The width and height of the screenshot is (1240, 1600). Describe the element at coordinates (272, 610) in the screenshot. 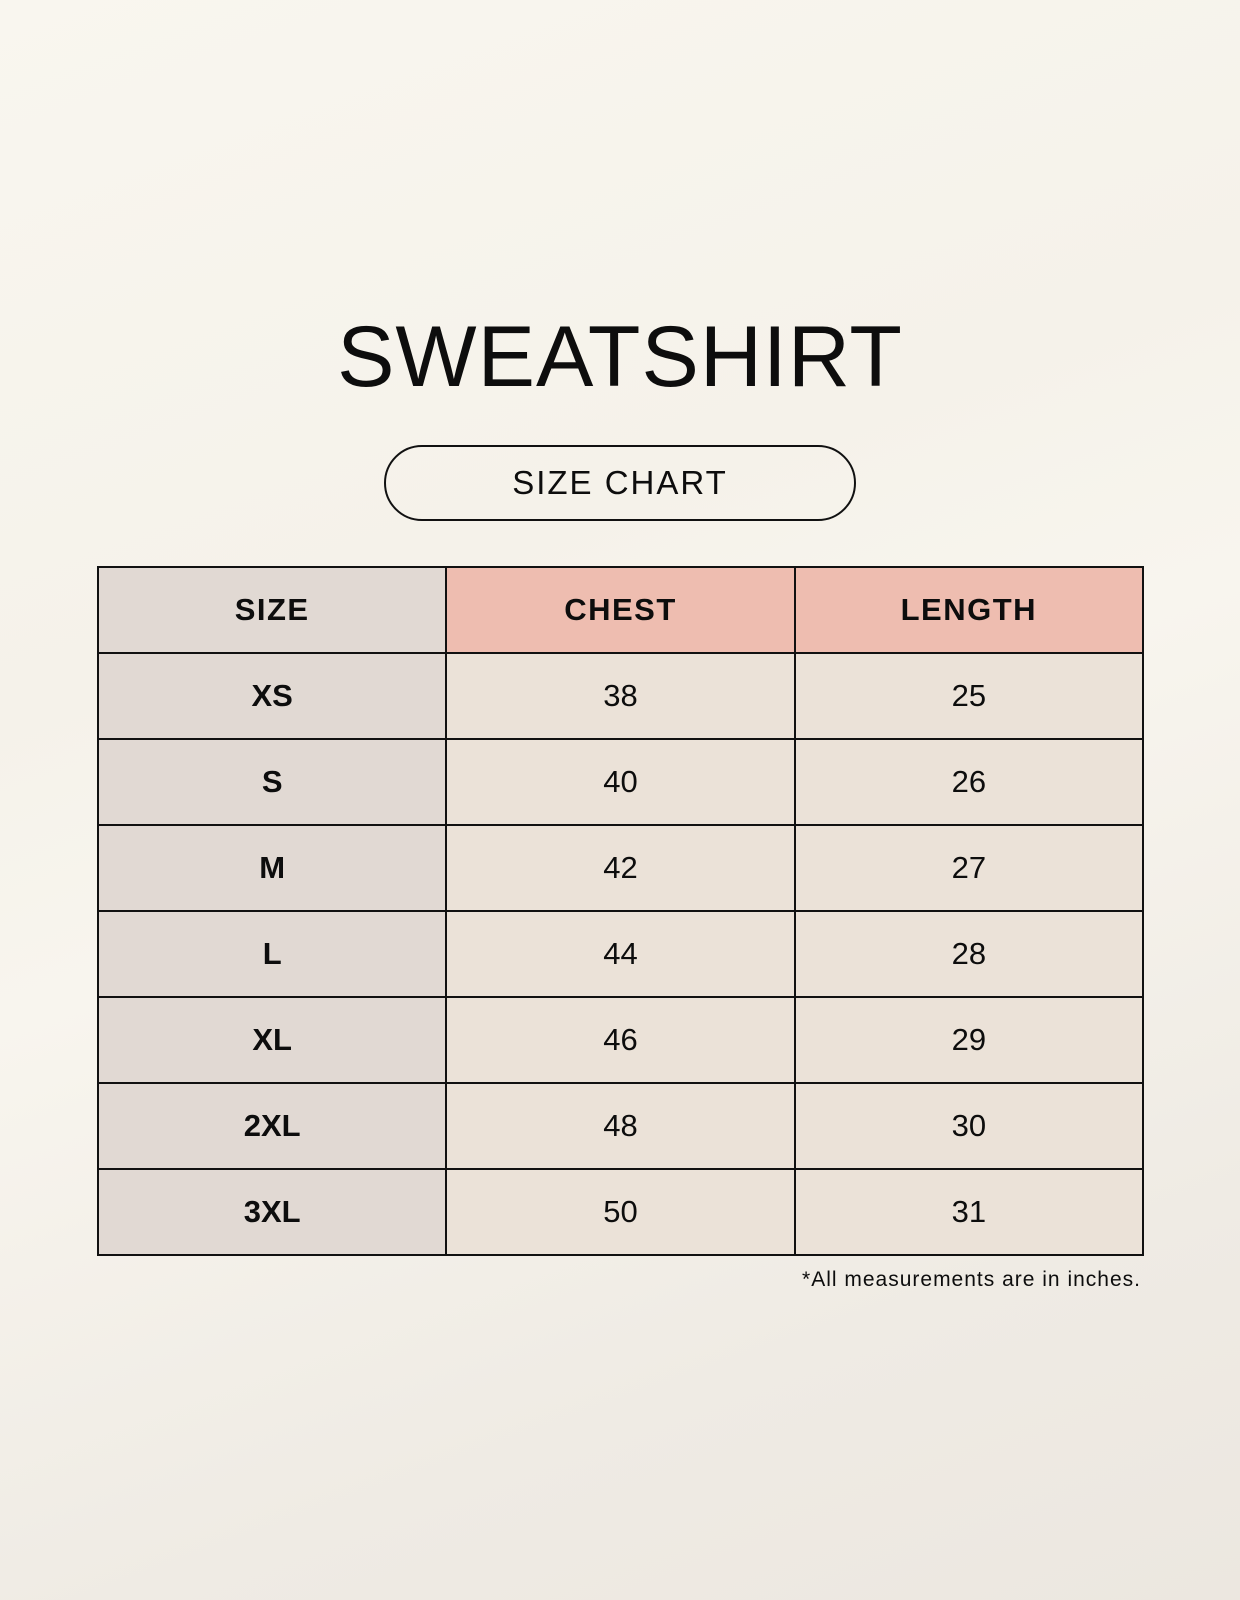

I see `header-size: SIZE` at that location.